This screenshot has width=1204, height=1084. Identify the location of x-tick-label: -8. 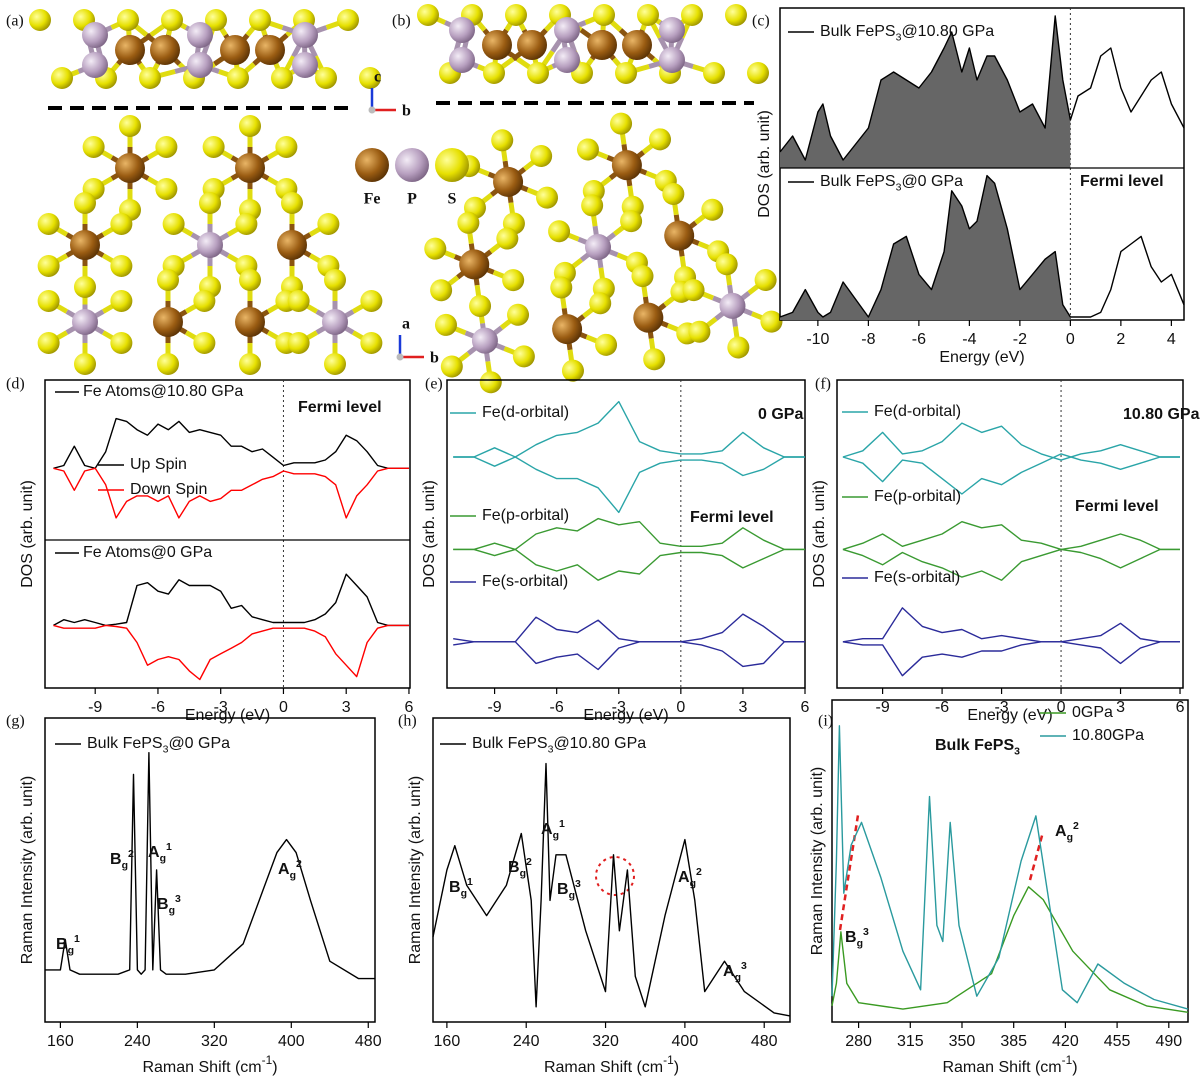
(868, 339).